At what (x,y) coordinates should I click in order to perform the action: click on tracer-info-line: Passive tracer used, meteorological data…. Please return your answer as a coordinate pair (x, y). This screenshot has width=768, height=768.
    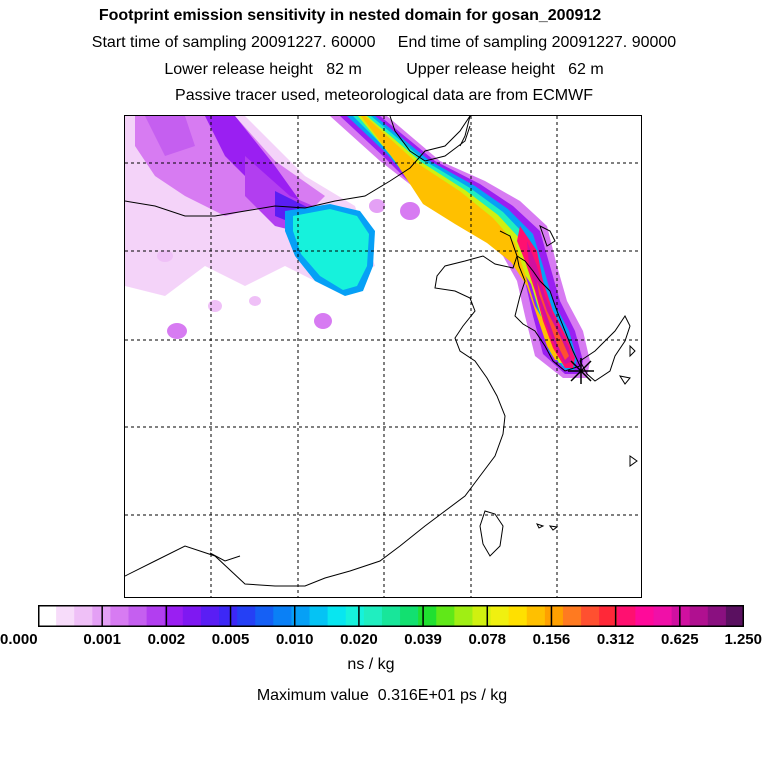
    Looking at the image, I should click on (384, 95).